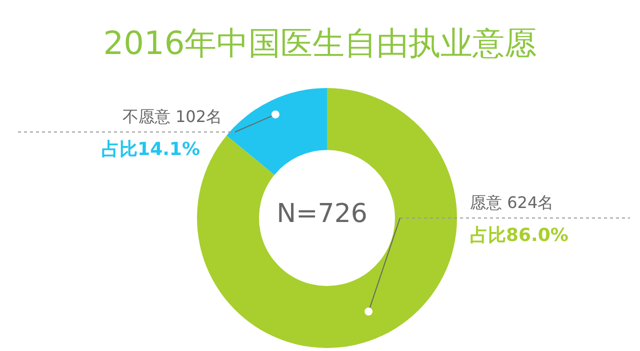 Image resolution: width=640 pixels, height=351 pixels. What do you see at coordinates (322, 214) in the screenshot?
I see `text: N=726` at bounding box center [322, 214].